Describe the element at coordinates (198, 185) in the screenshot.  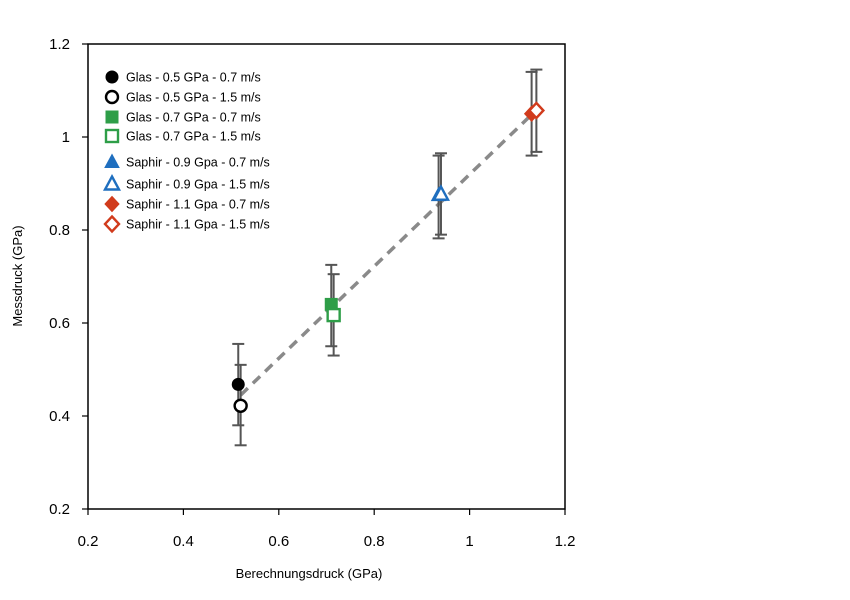
I see `legend-label: Saphir - 0.9 Gpa - 1.5 m/s` at that location.